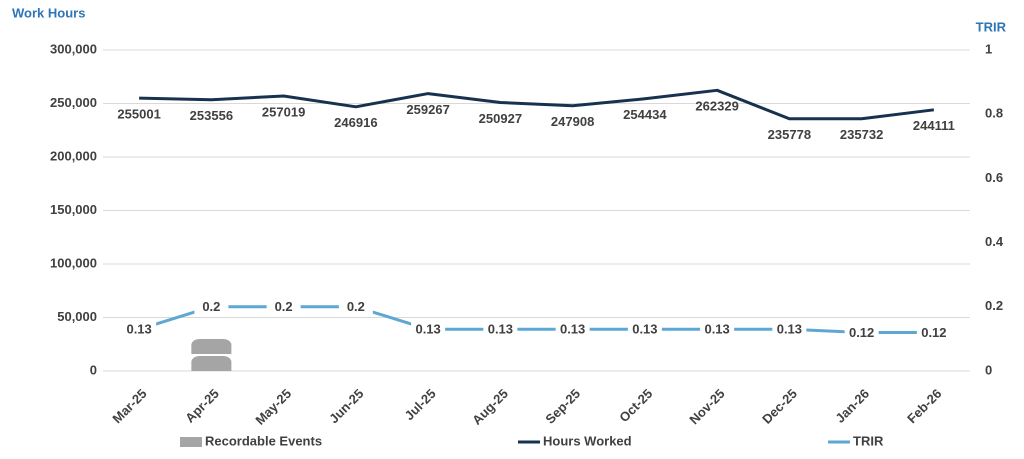  I want to click on x-tick-label: Feb-26, so click(924, 406).